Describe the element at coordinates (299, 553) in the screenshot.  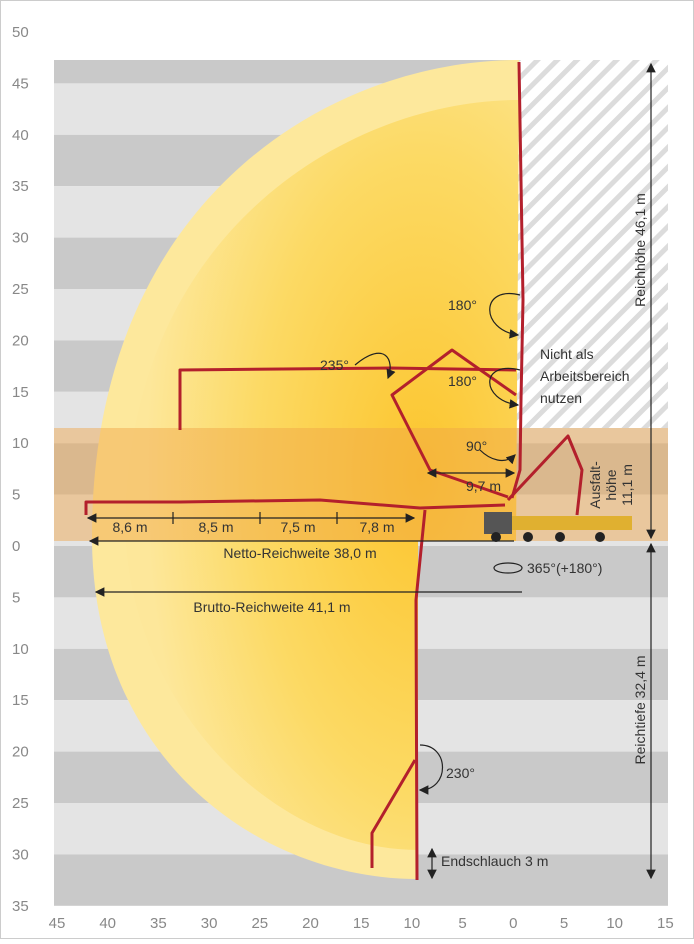
I see `net-reach: Netto-Reichweite 38,0 m` at that location.